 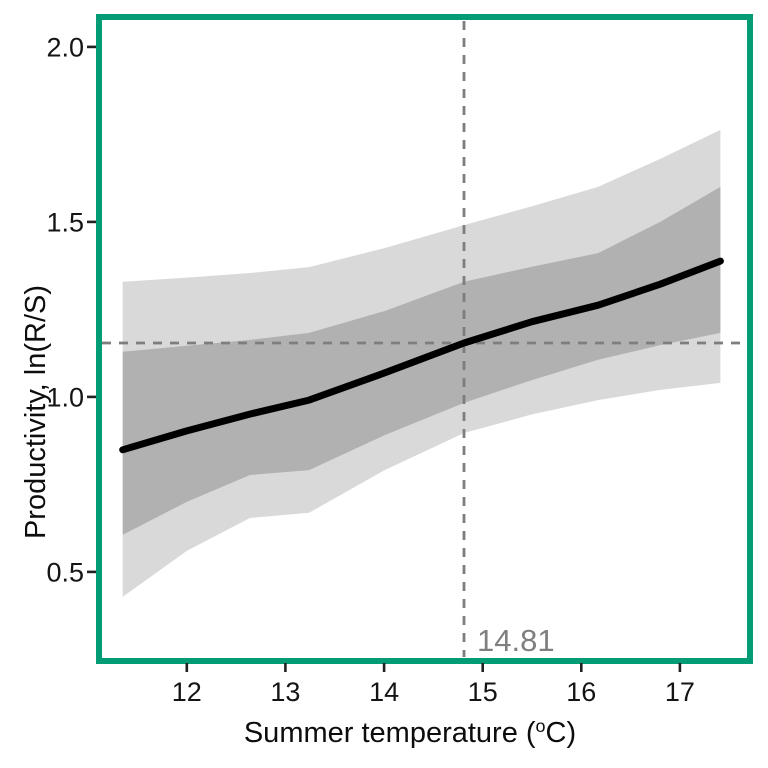 What do you see at coordinates (65, 397) in the screenshot?
I see `y-tick-label: 1.0` at bounding box center [65, 397].